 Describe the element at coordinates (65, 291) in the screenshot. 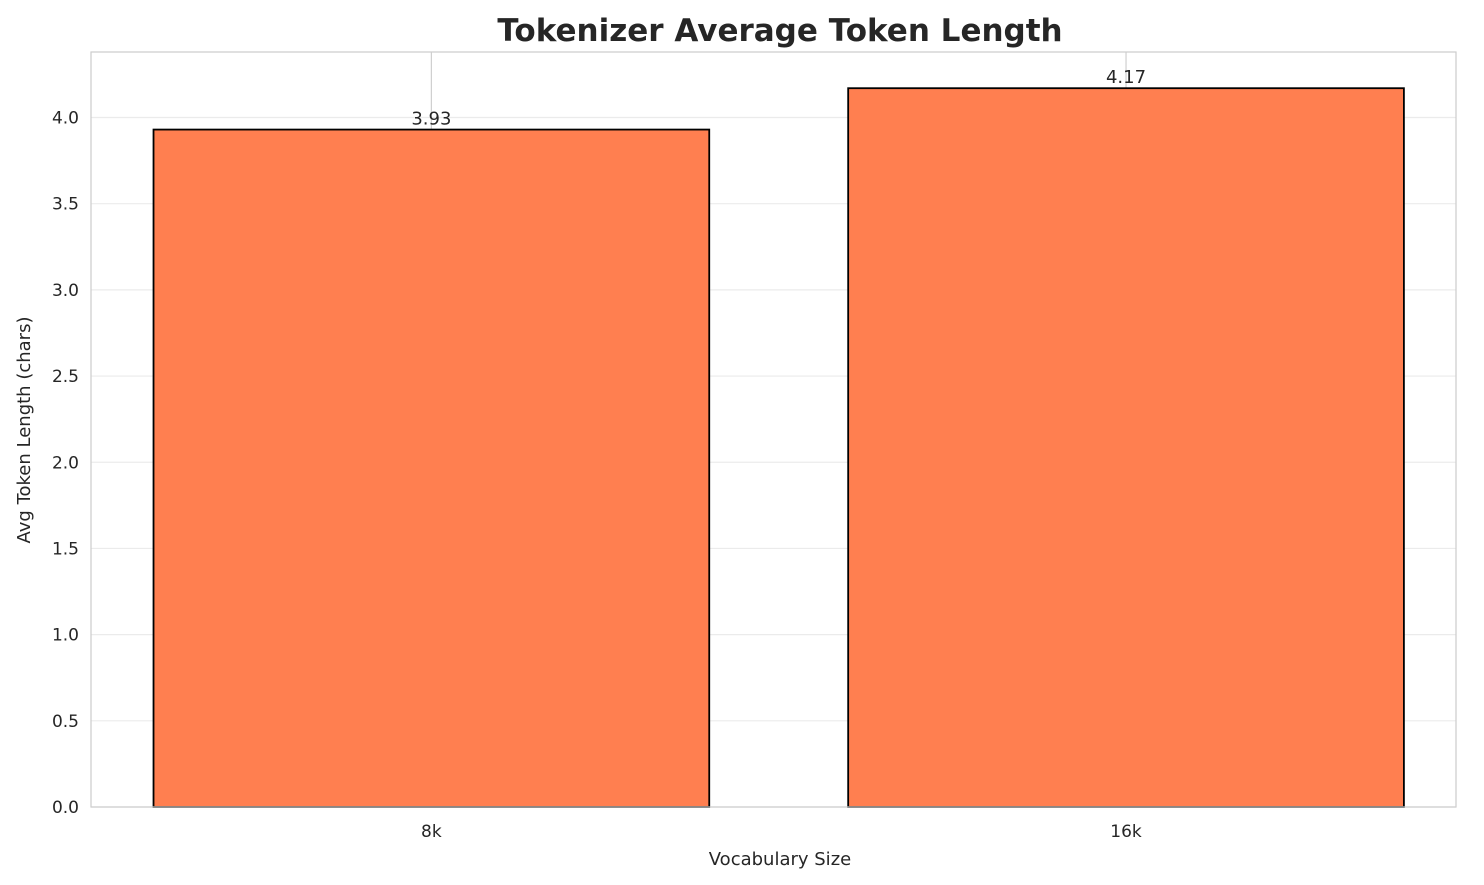

I see `y-tick-label: 3.0` at that location.